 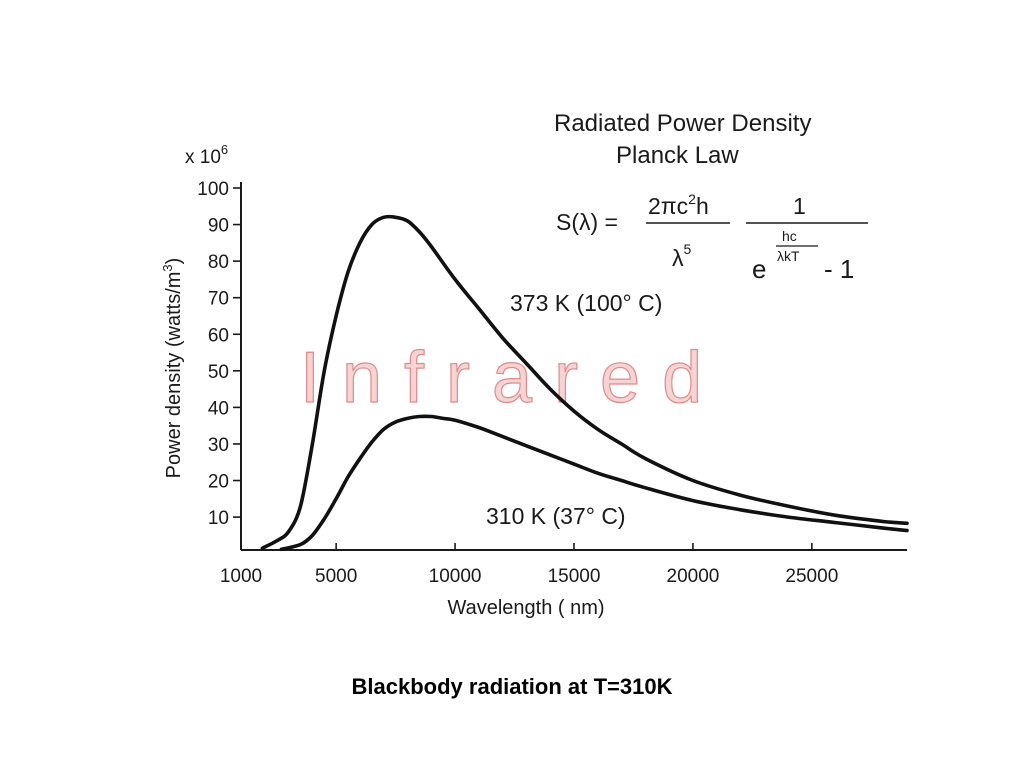 I want to click on y-axis-title-sup: 3, so click(x=167, y=267).